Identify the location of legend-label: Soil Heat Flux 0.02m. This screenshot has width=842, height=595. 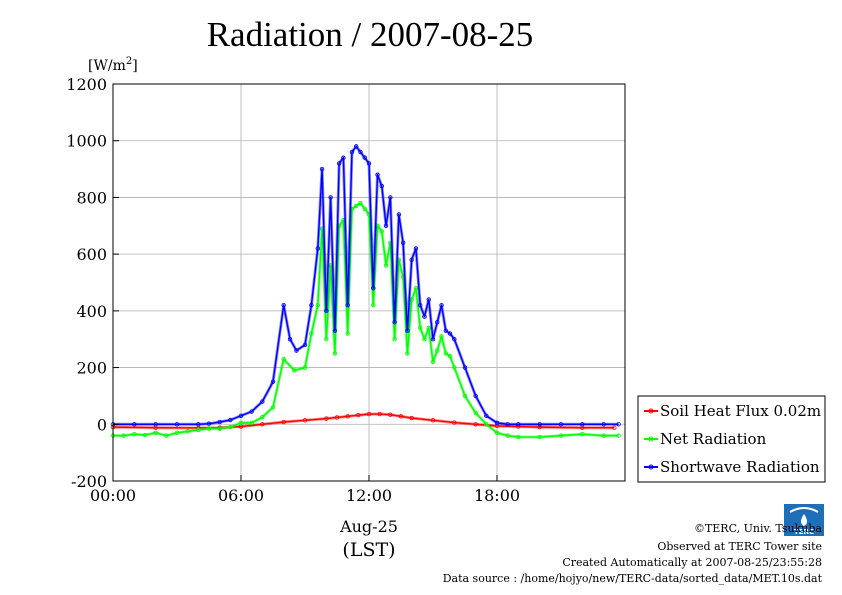
(740, 411).